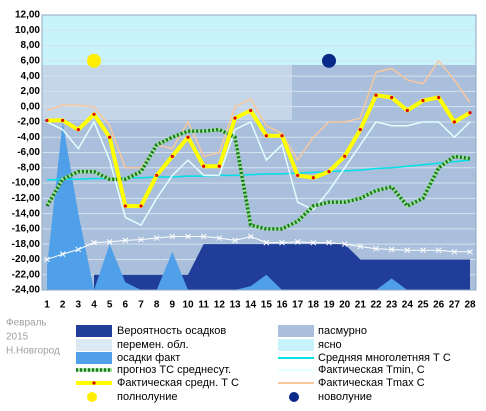 The image size is (486, 411). What do you see at coordinates (26, 213) in the screenshot?
I see `y-tick-label: -14,00` at bounding box center [26, 213].